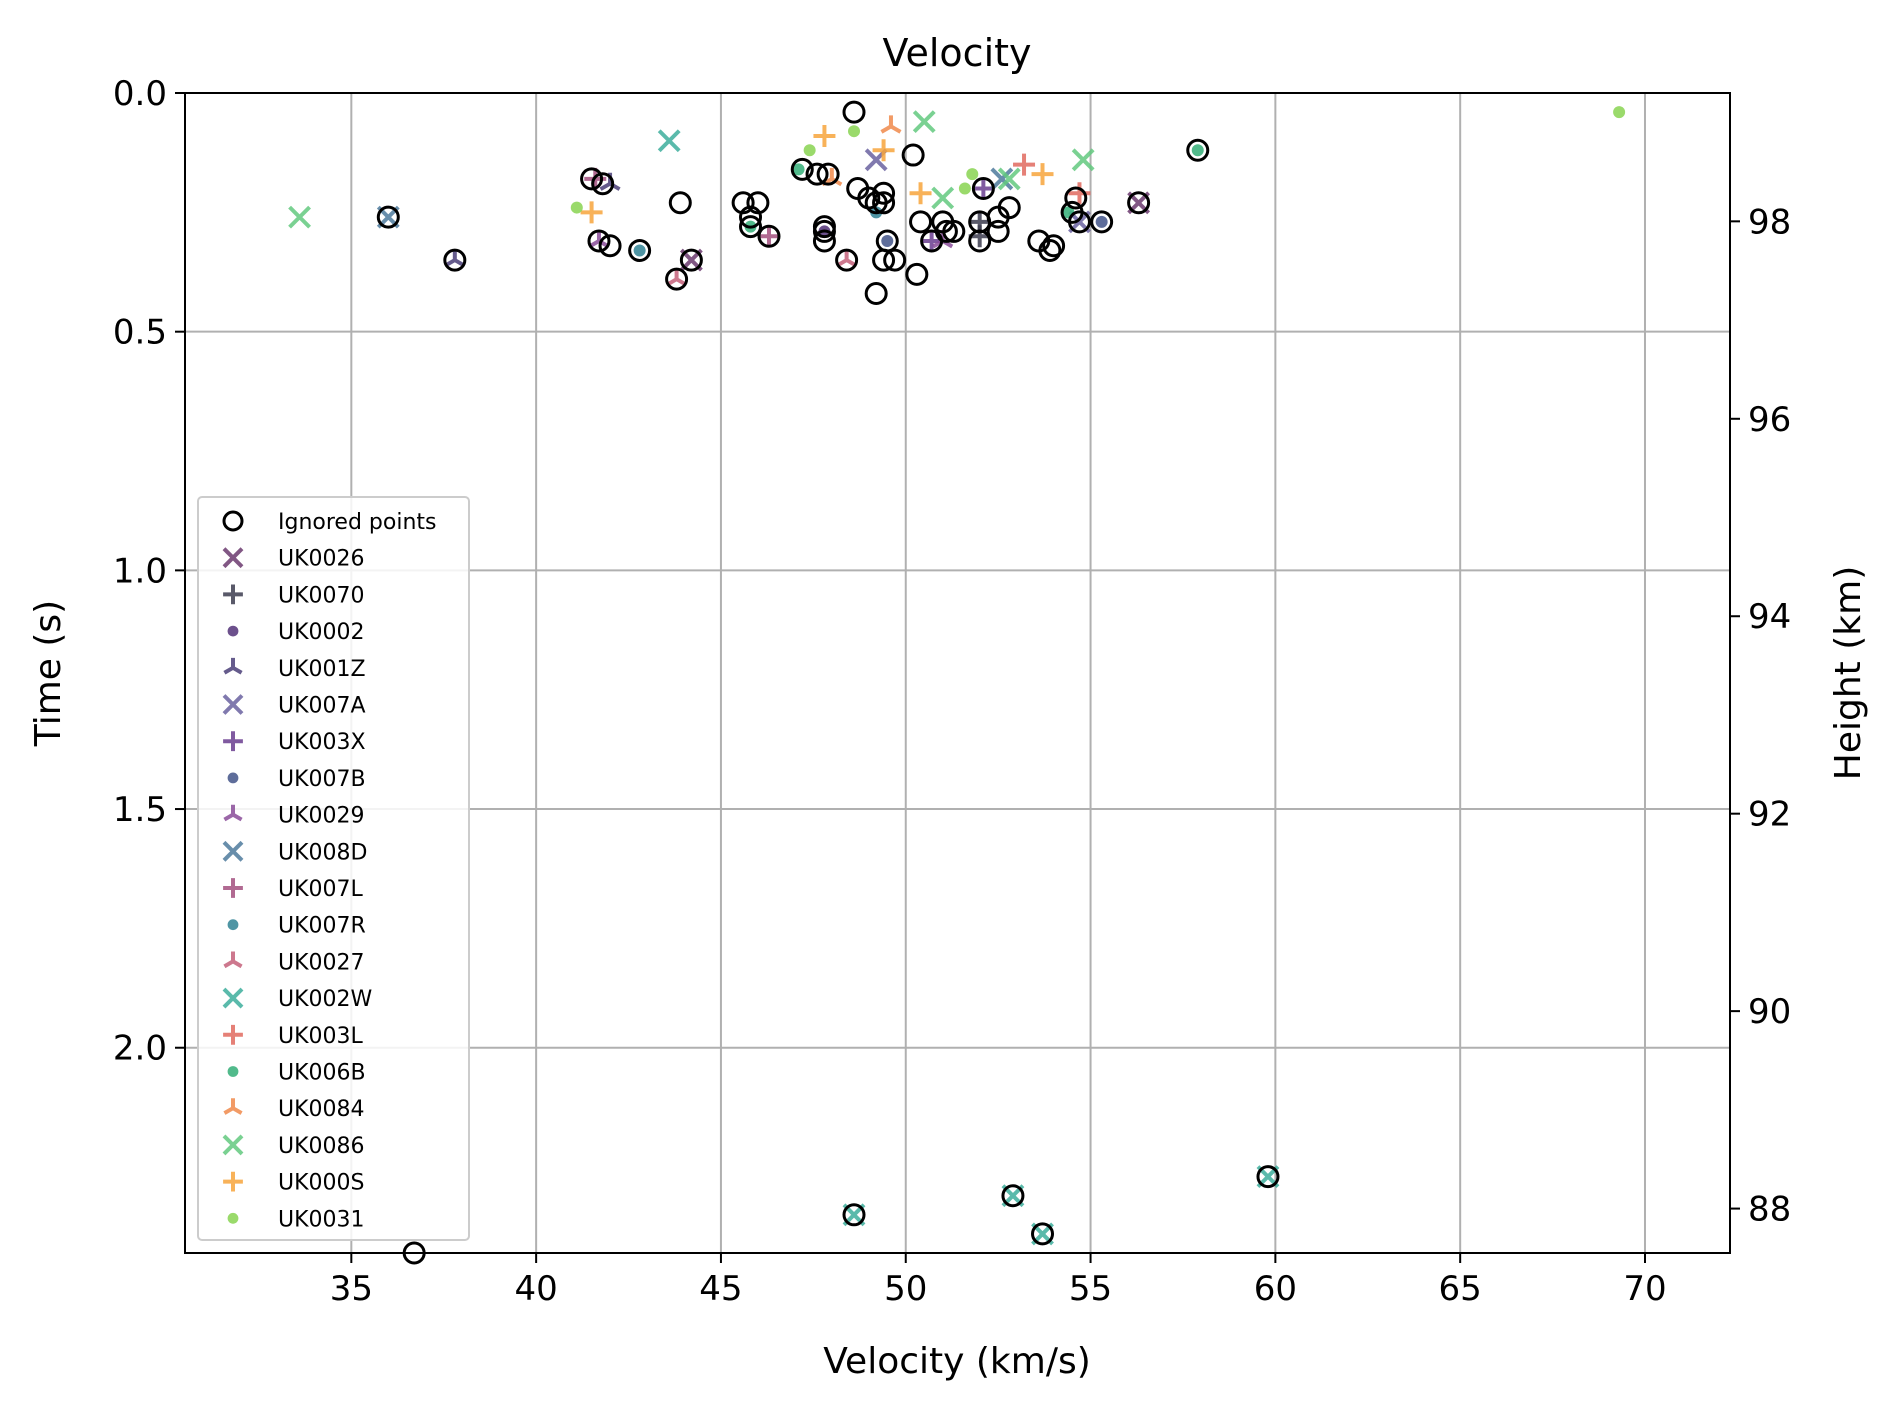  I want to click on y-tick-label: 0.5, so click(140, 333).